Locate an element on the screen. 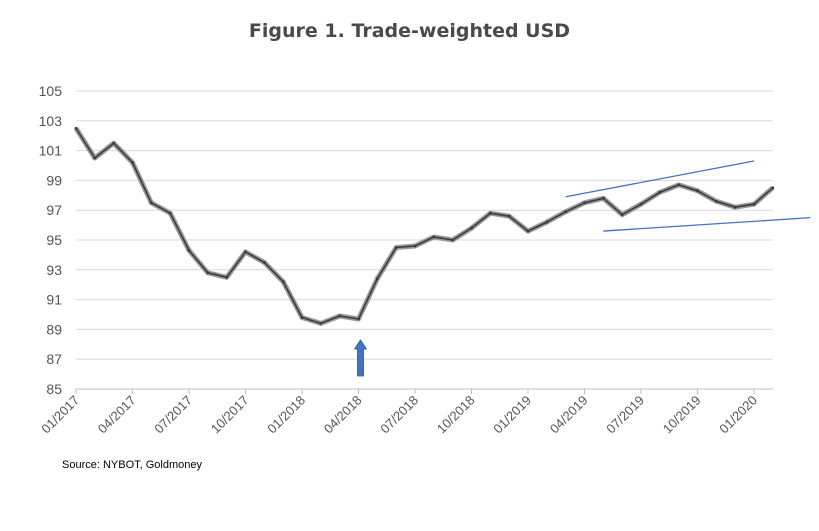 This screenshot has height=531, width=819. x-tick-label: 01/2017 is located at coordinates (60, 415).